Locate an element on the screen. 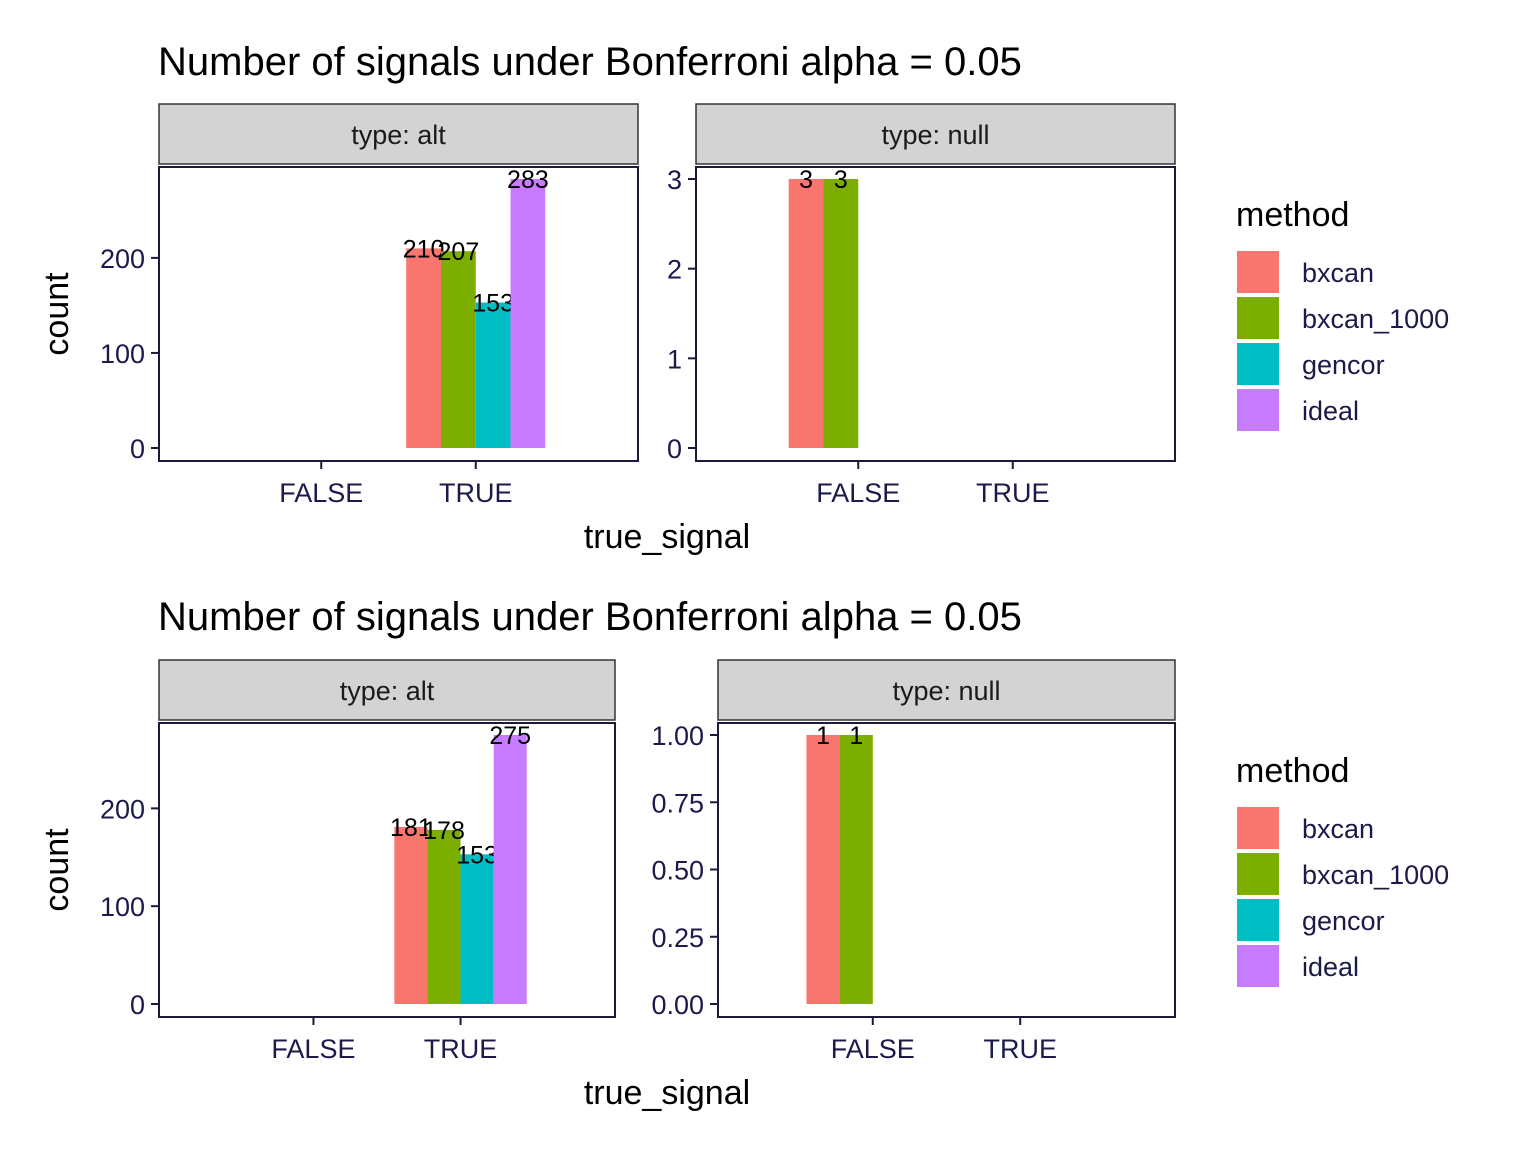 Image resolution: width=1536 pixels, height=1157 pixels. bar-label: 210 is located at coordinates (424, 249).